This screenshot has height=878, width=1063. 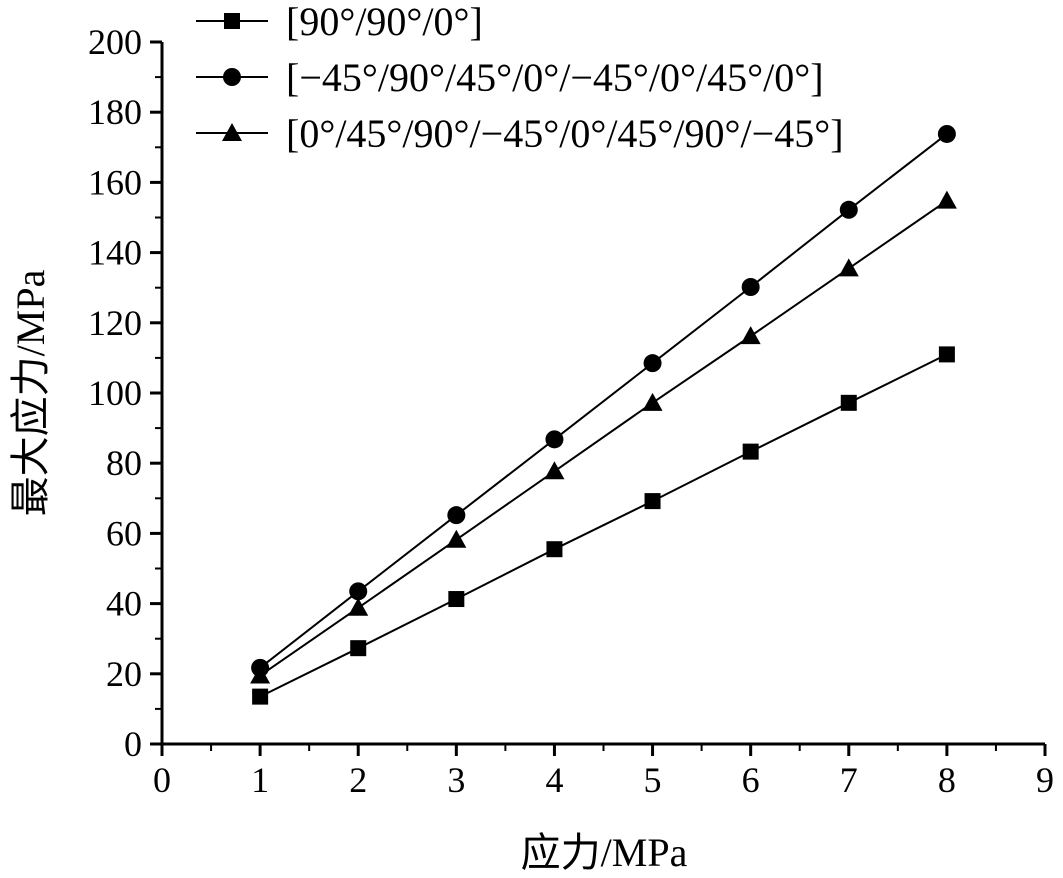 What do you see at coordinates (124, 533) in the screenshot?
I see `y-tick-label: 60` at bounding box center [124, 533].